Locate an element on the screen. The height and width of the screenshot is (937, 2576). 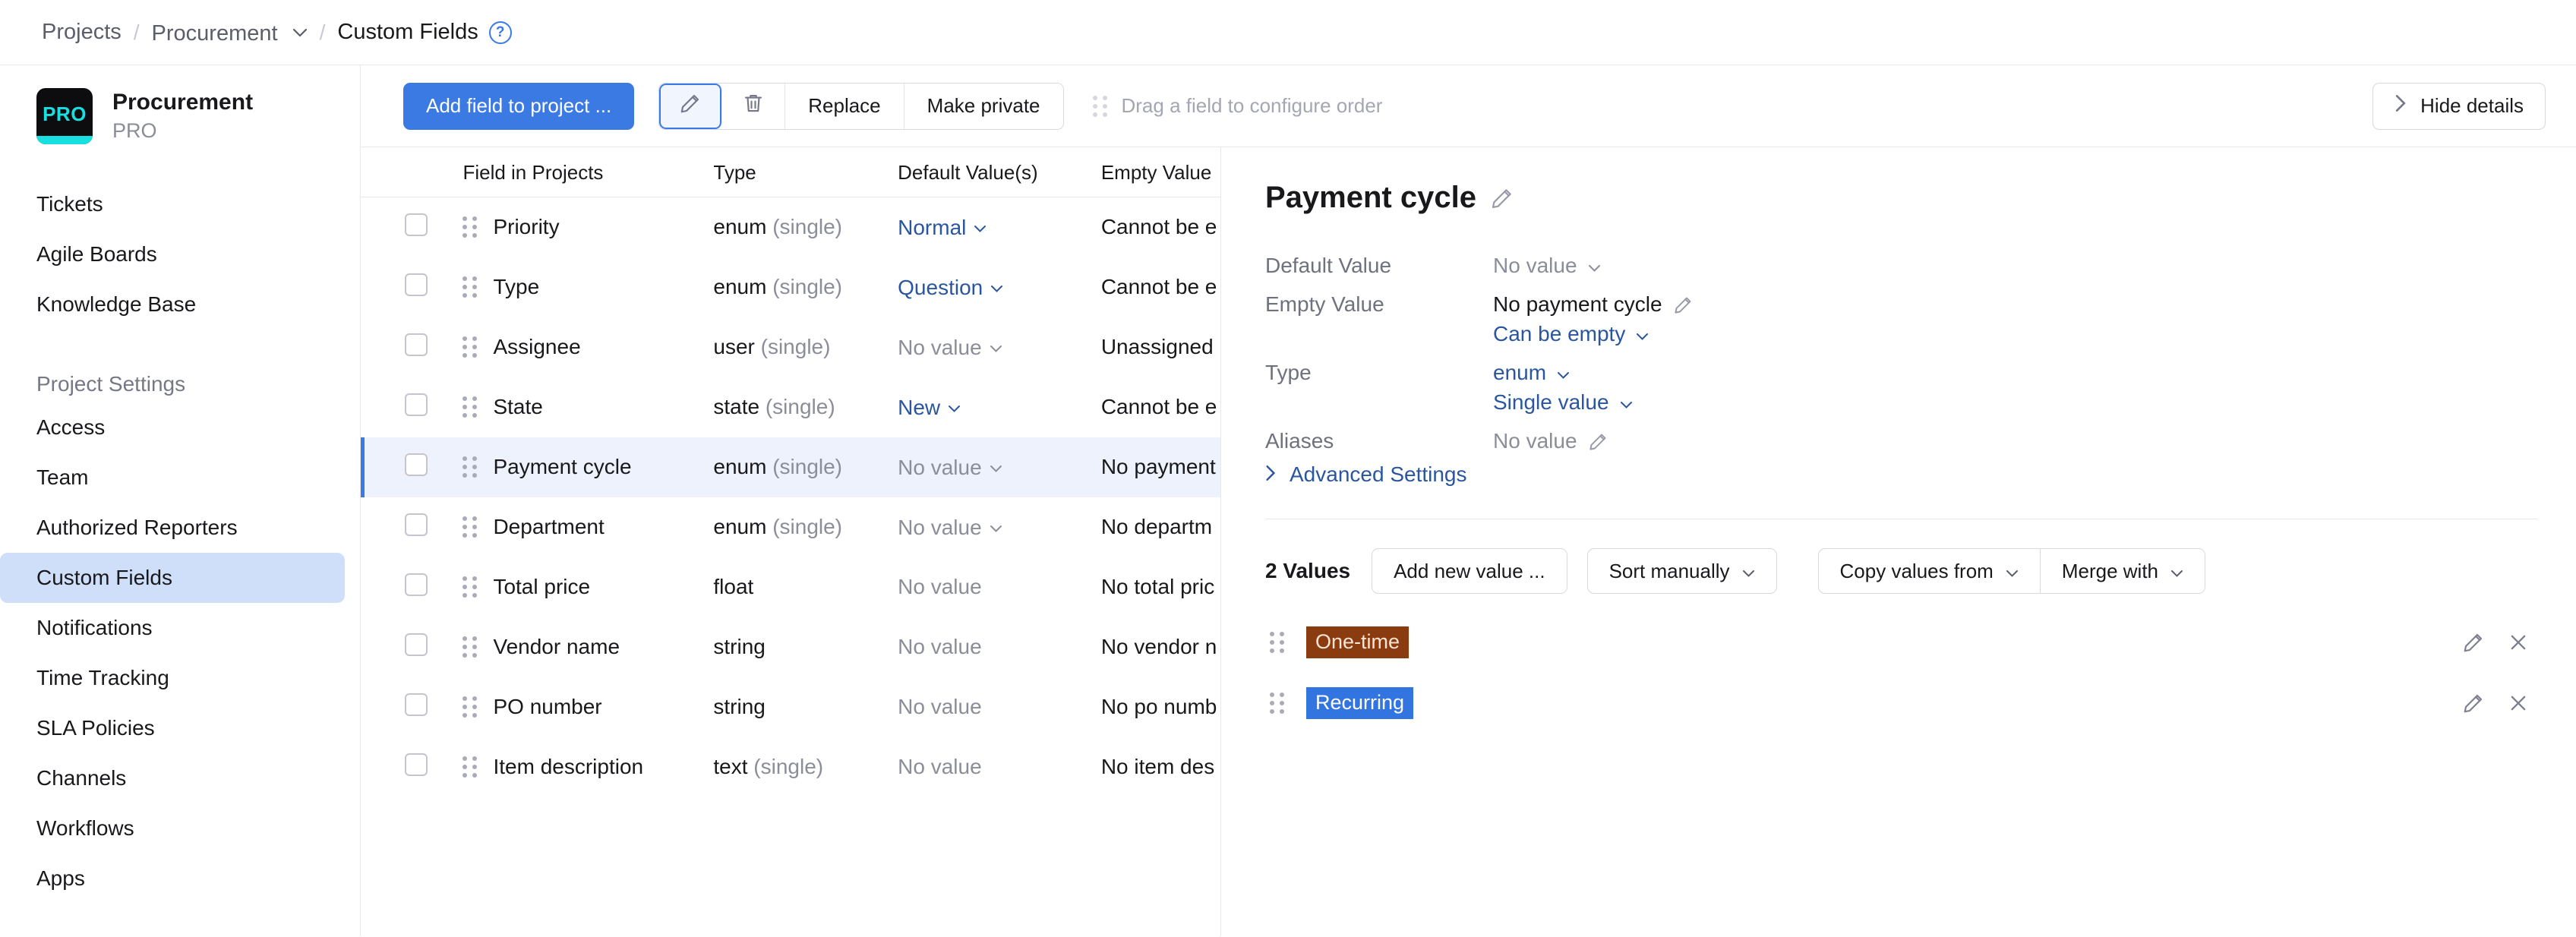
list-item: One-time is located at coordinates (1901, 643).